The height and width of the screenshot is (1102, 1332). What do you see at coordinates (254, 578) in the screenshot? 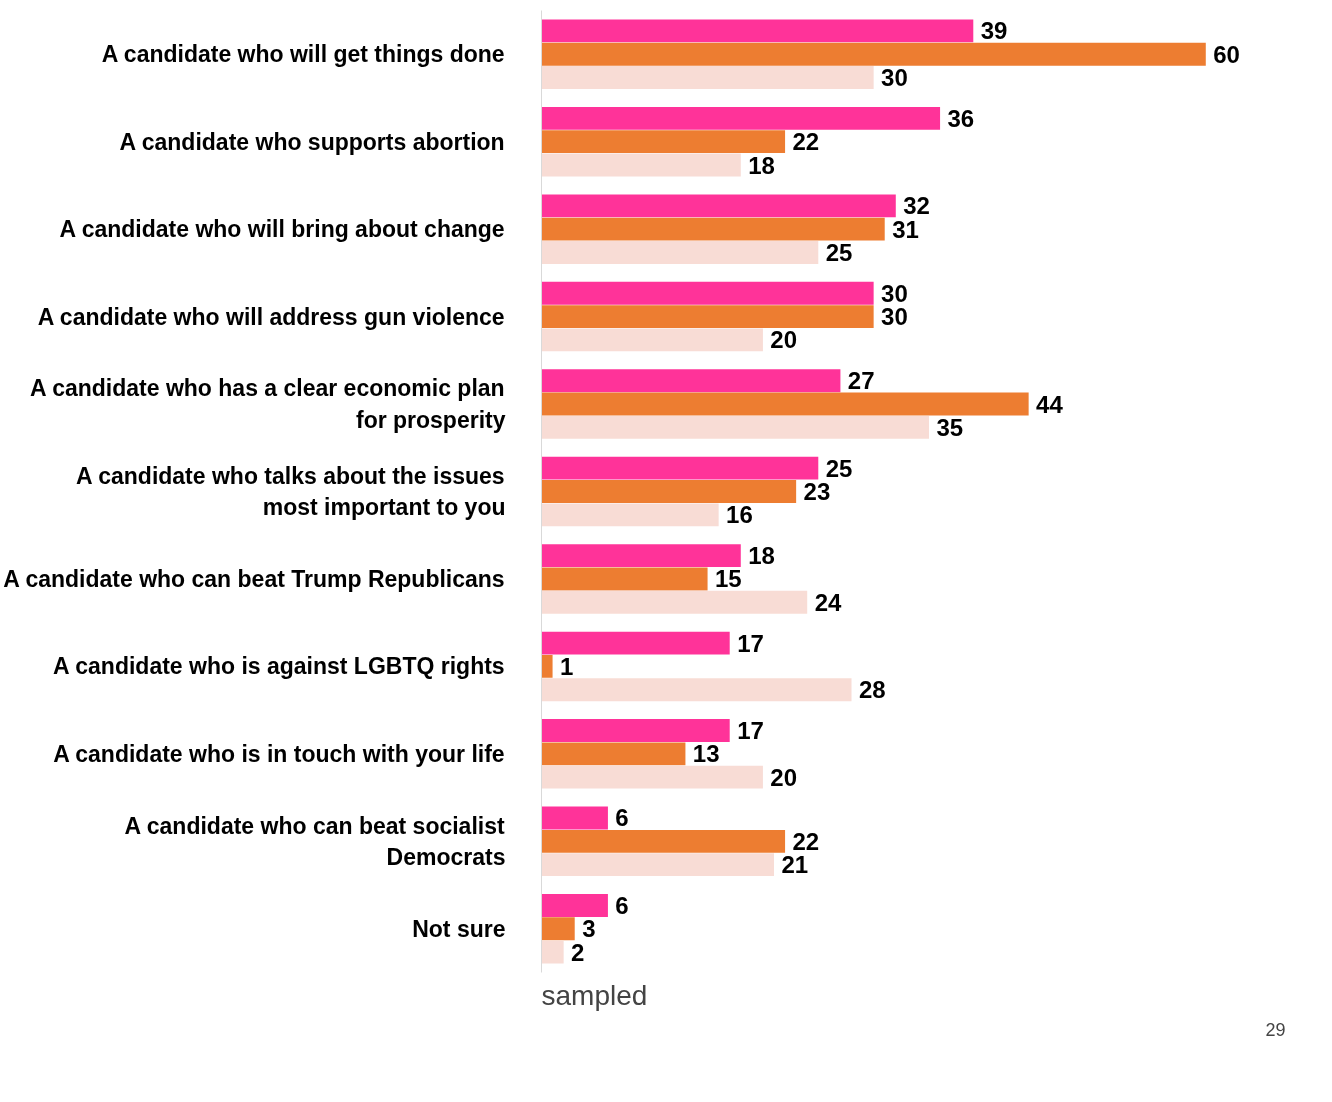
I see `y-tick-label: A candidate who can beat Trump Republicans` at bounding box center [254, 578].